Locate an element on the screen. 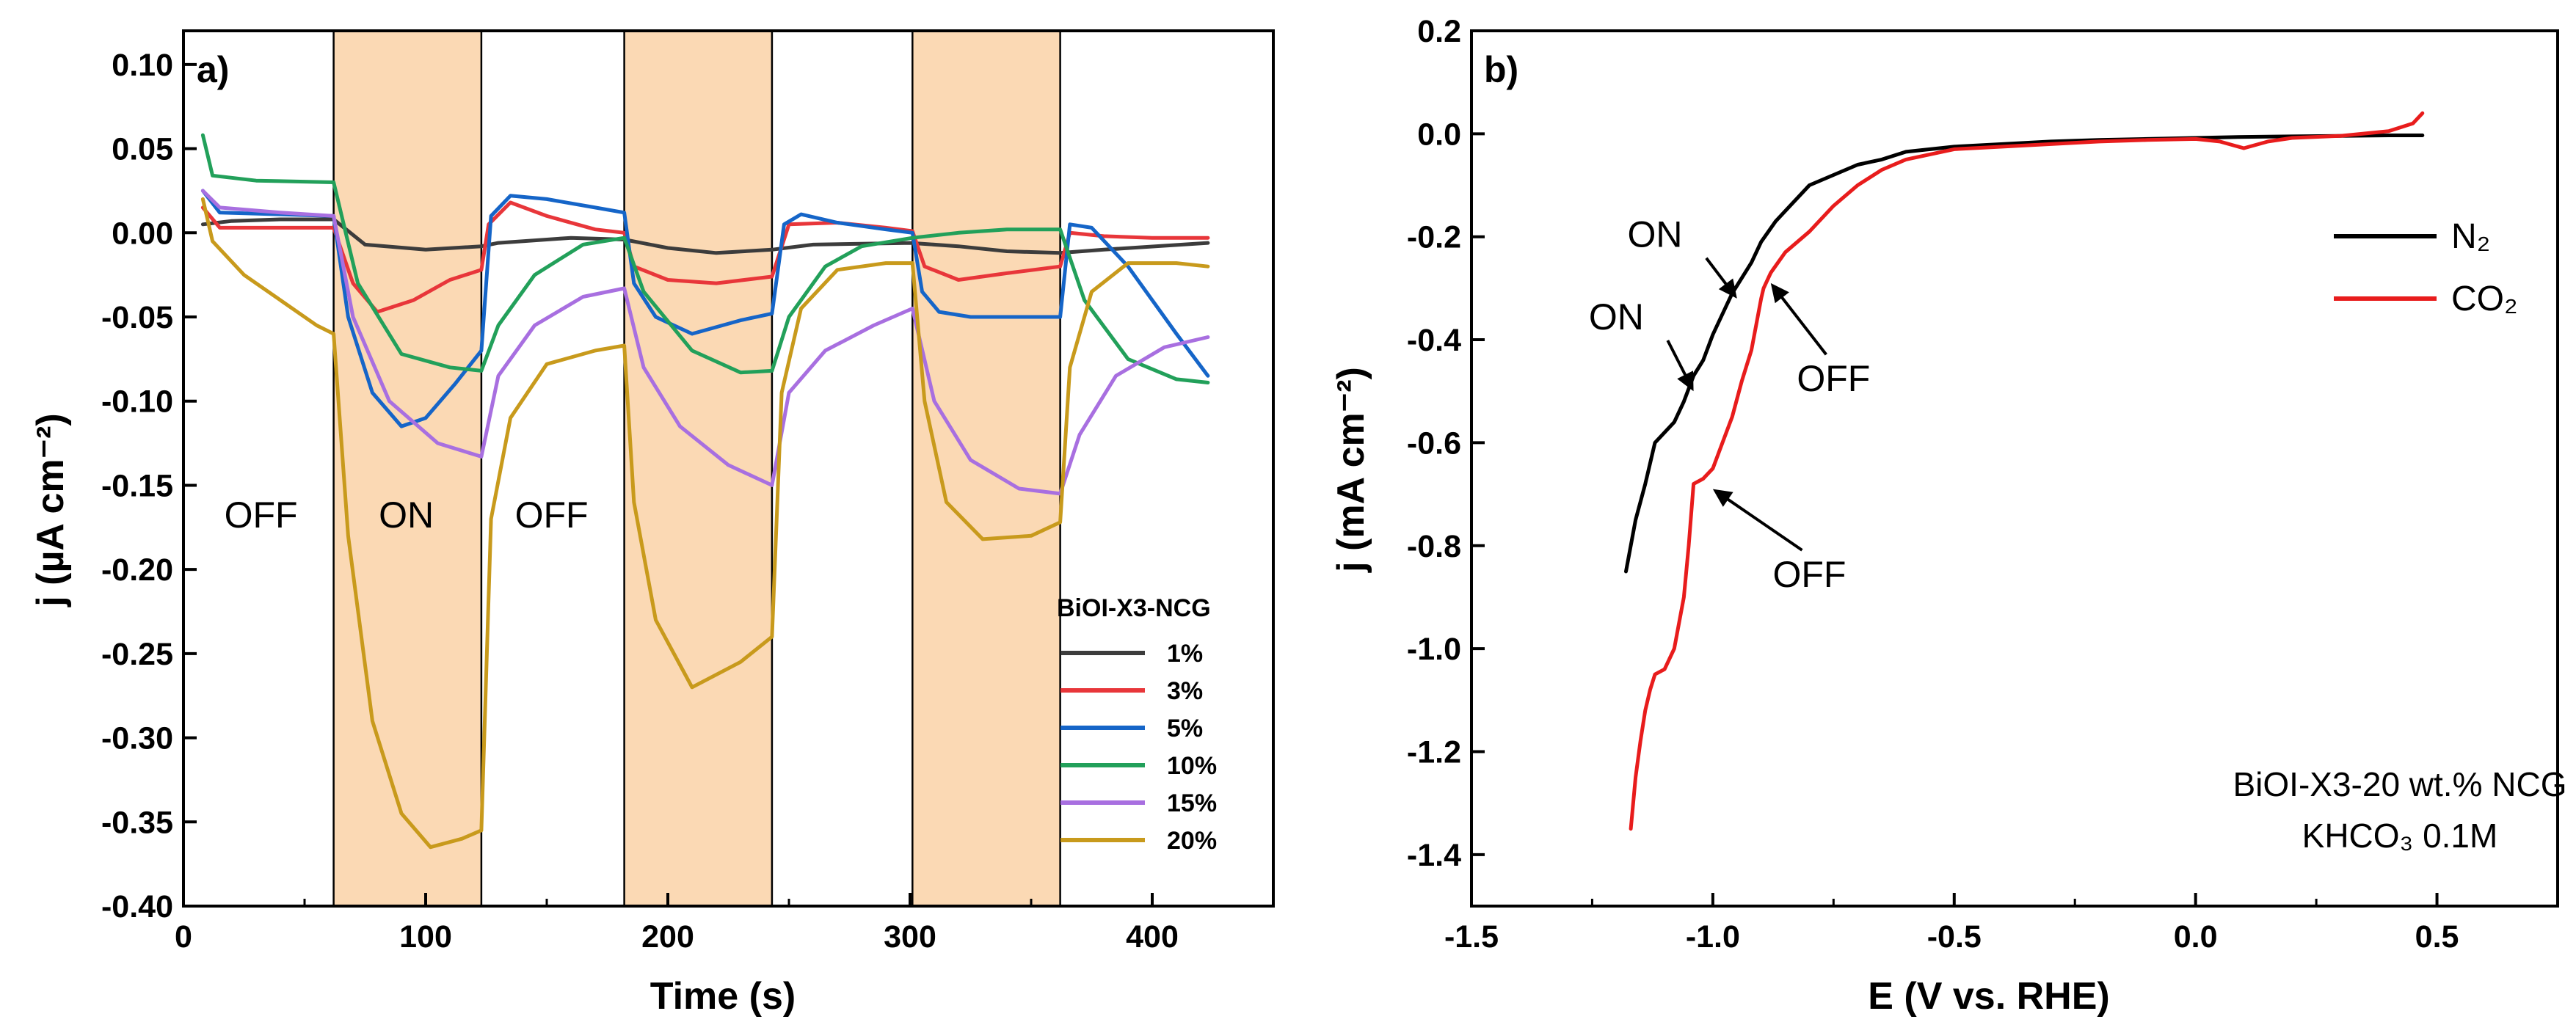  x-tick-label: 200 is located at coordinates (667, 936).